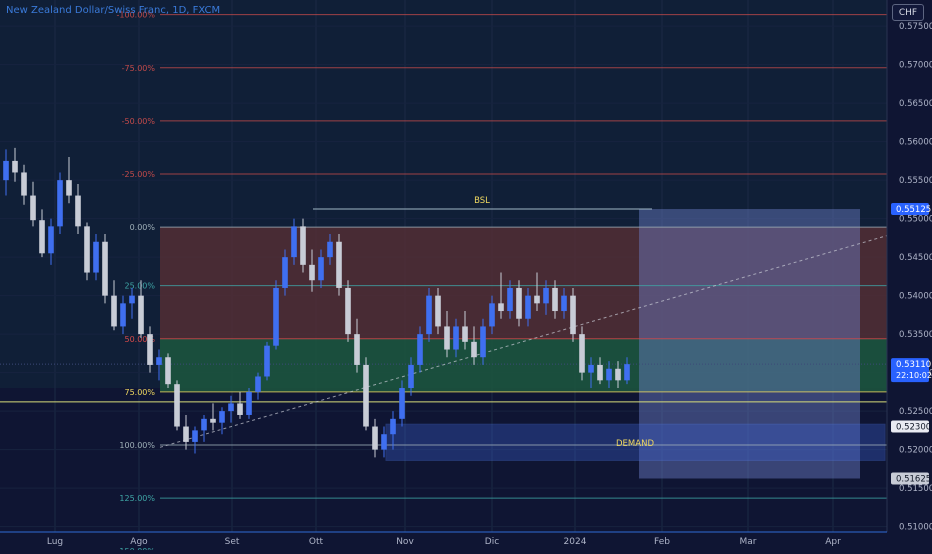 The image size is (932, 554). I want to click on x-tick-label: Feb, so click(662, 542).